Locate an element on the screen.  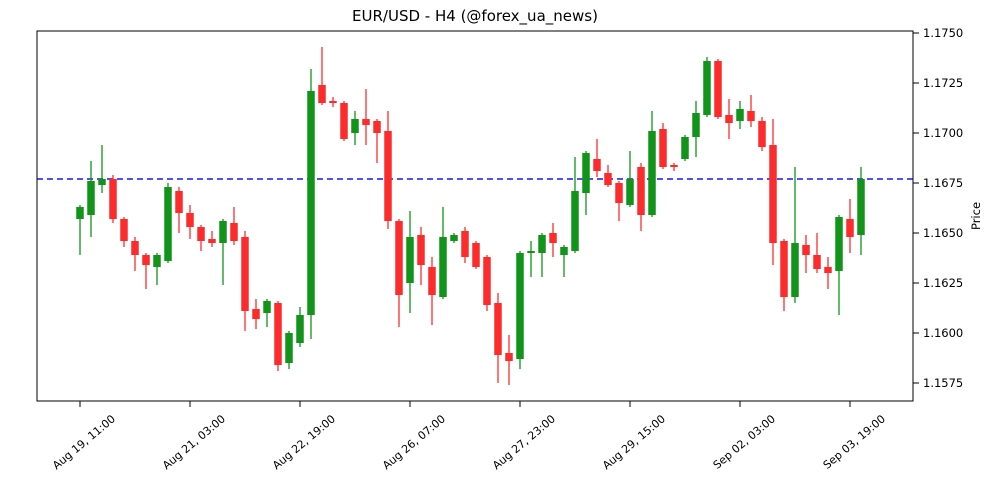
x-tick-label: Aug 19, 11:00 is located at coordinates (84, 442).